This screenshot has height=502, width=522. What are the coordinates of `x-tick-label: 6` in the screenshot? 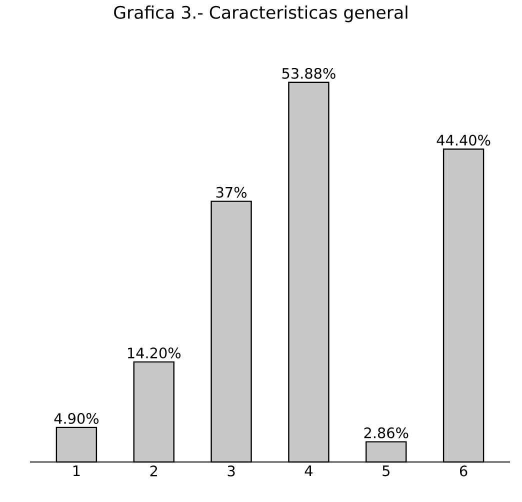 It's located at (464, 471).